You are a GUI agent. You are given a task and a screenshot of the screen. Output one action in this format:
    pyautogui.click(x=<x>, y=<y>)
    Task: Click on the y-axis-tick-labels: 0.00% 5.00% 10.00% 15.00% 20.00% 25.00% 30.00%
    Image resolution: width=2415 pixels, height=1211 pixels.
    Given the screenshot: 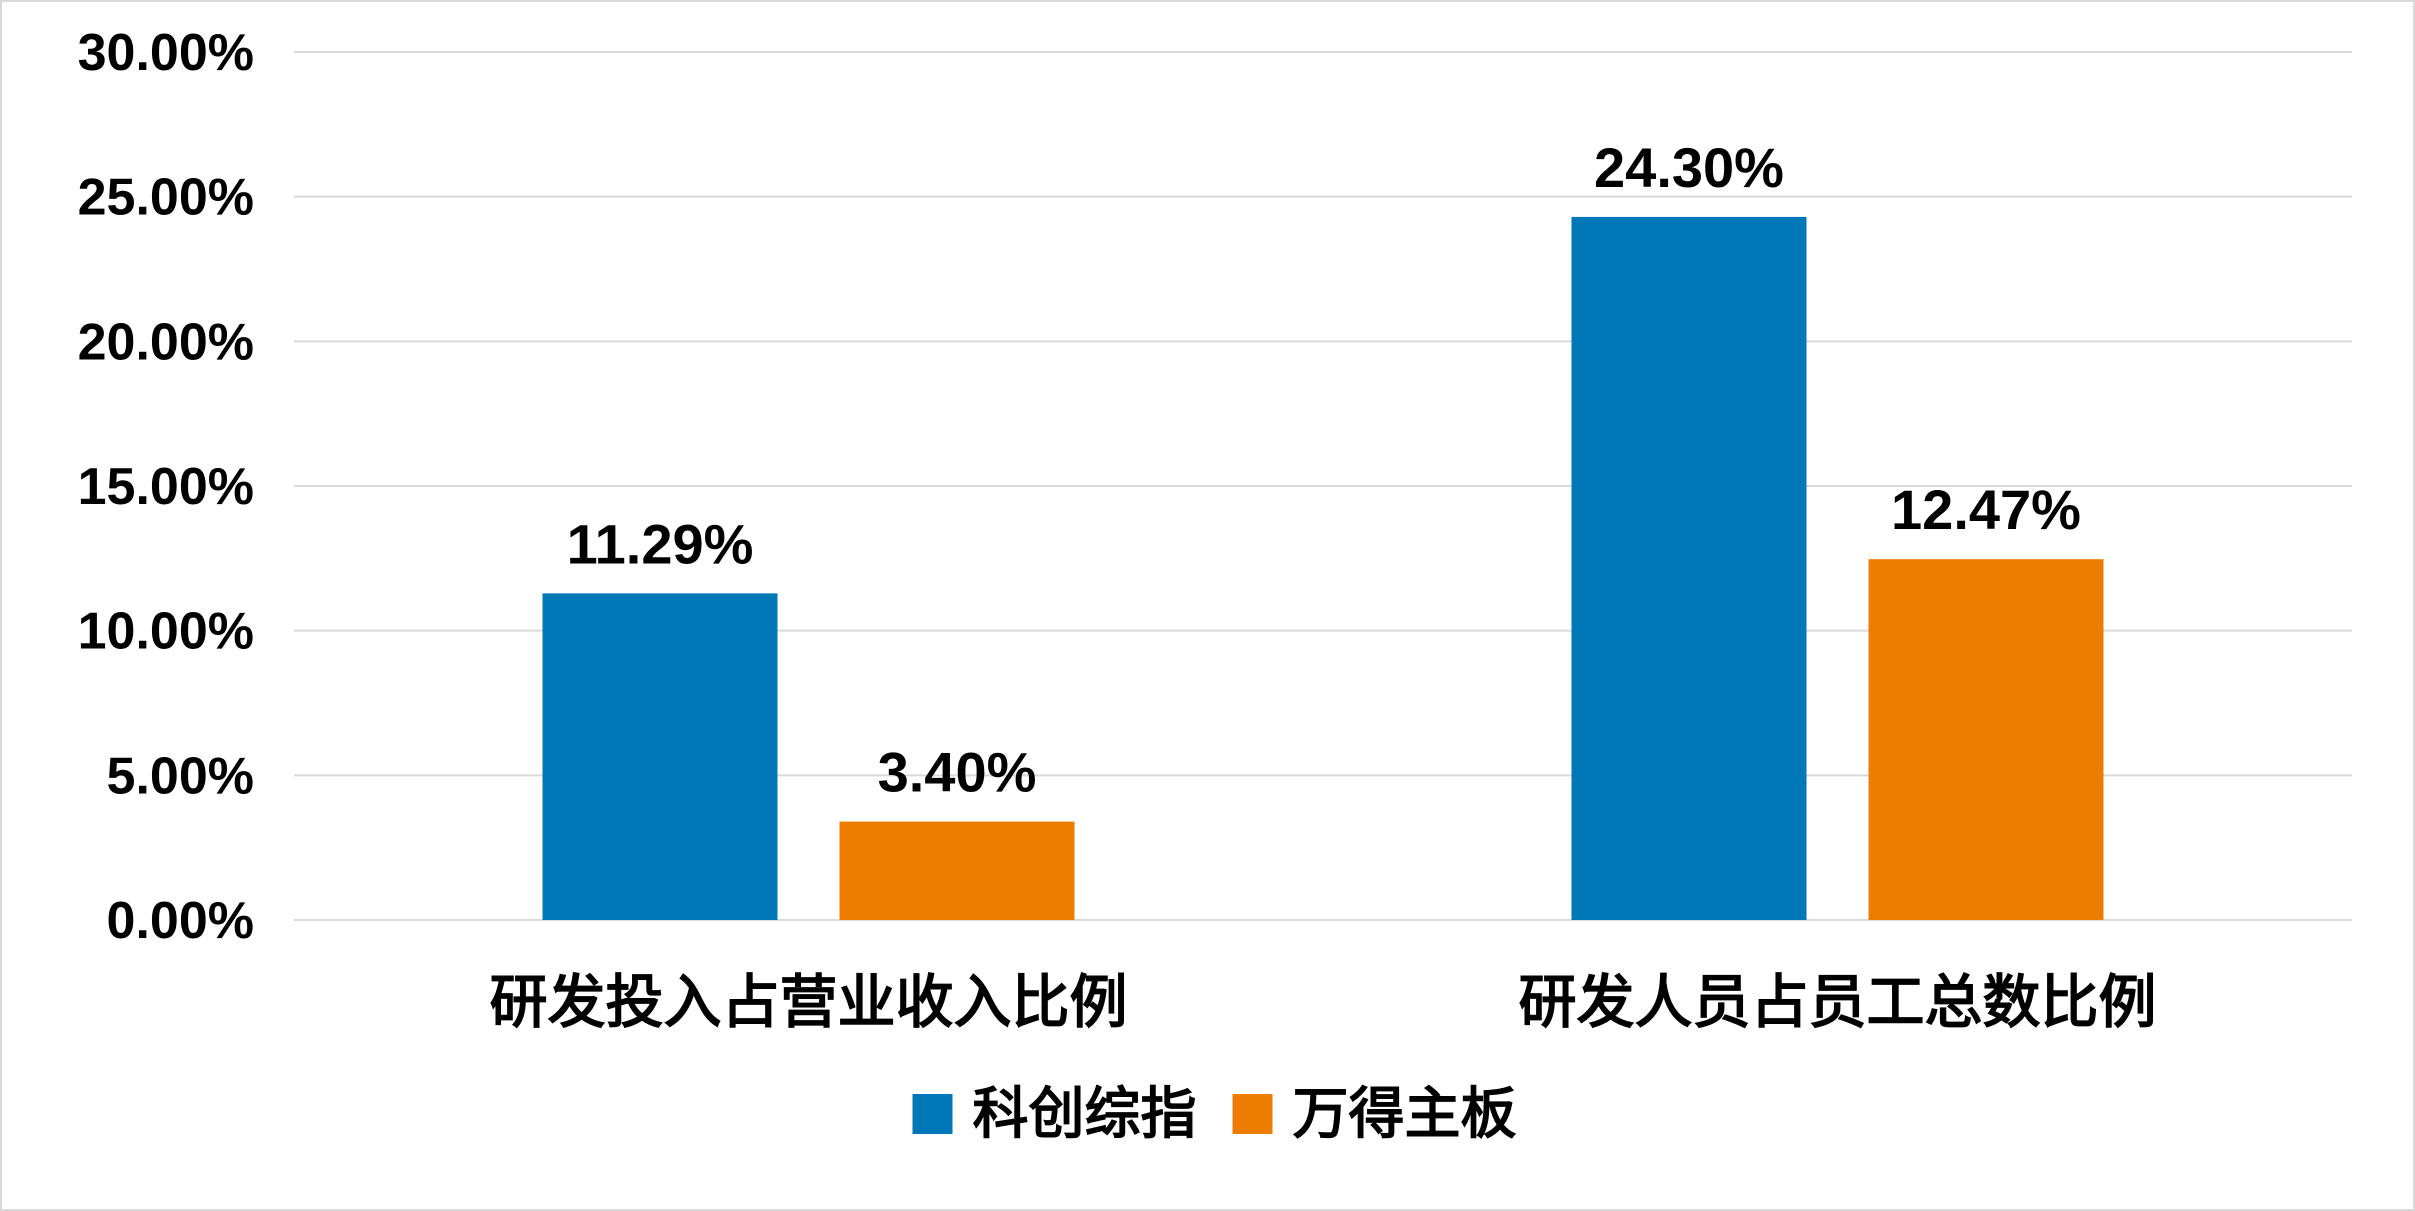 What is the action you would take?
    pyautogui.click(x=166, y=487)
    